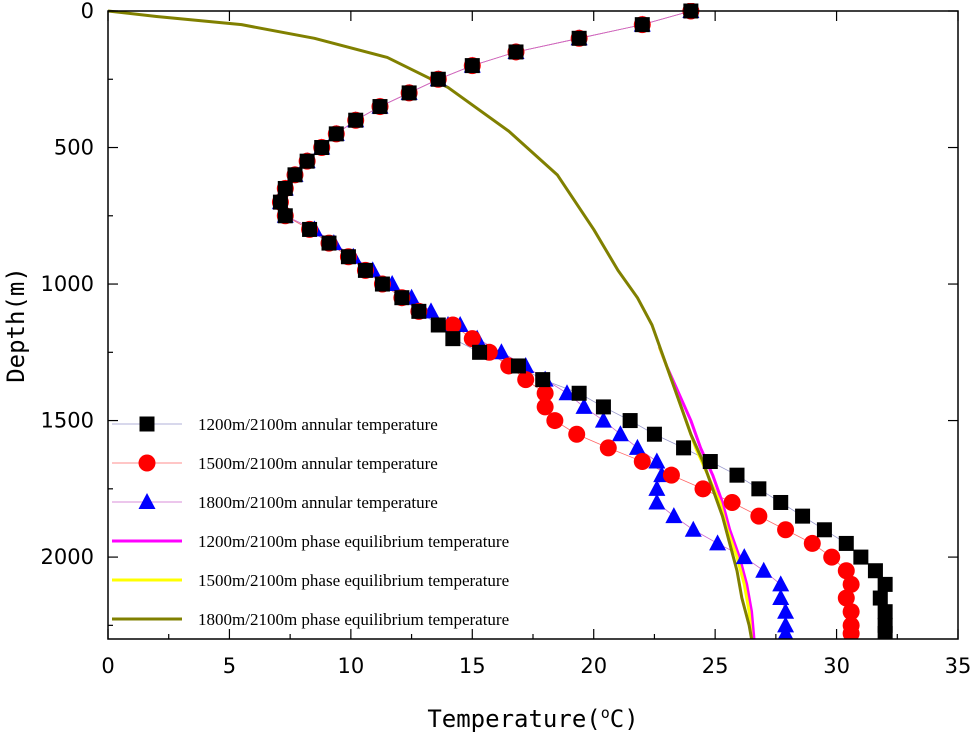 This screenshot has height=734, width=970. What do you see at coordinates (107, 666) in the screenshot?
I see `x-tick-label: 0` at bounding box center [107, 666].